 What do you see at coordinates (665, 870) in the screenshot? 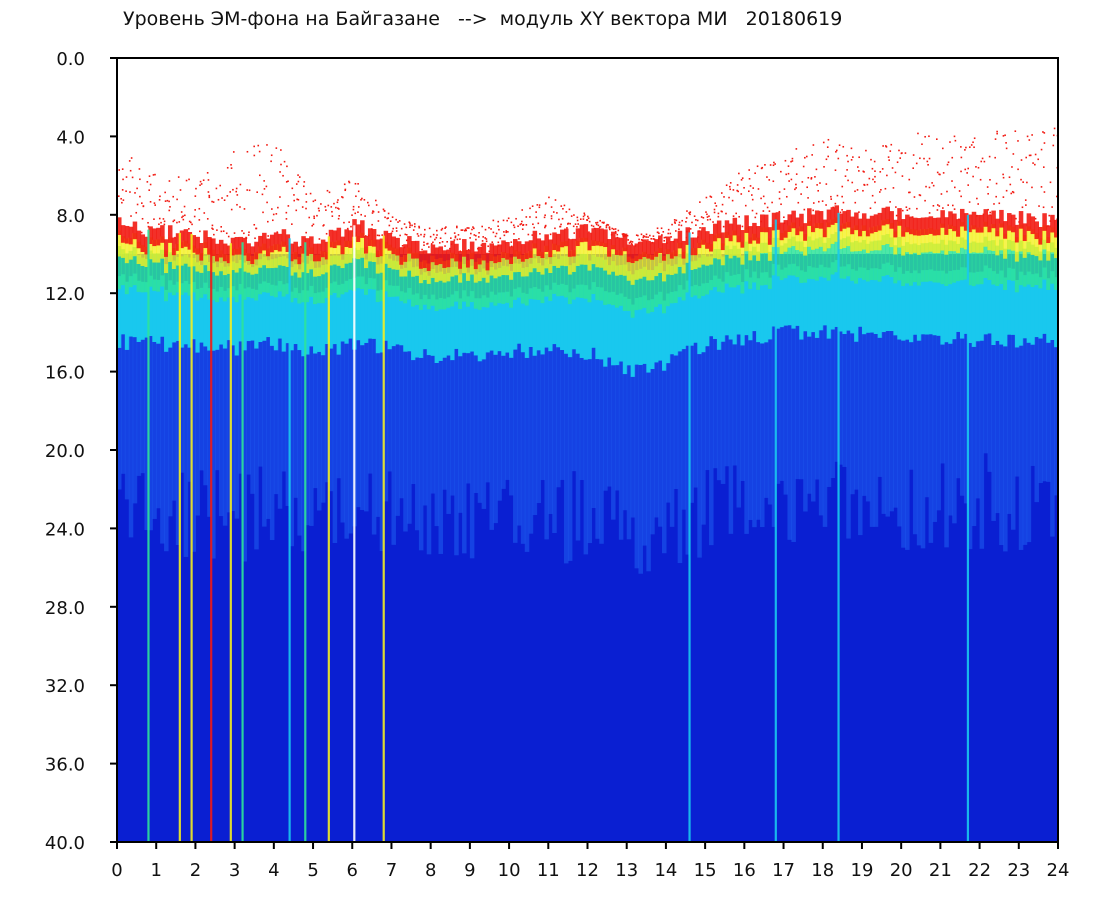
I see `x-tick-label: 14` at bounding box center [665, 870].